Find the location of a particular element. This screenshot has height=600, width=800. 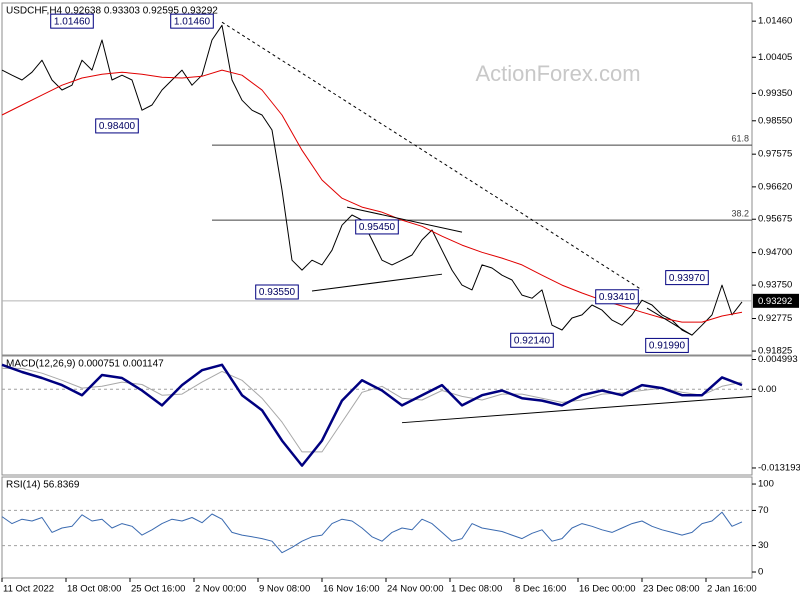

y-tick-label: 0.91825 is located at coordinates (775, 351).